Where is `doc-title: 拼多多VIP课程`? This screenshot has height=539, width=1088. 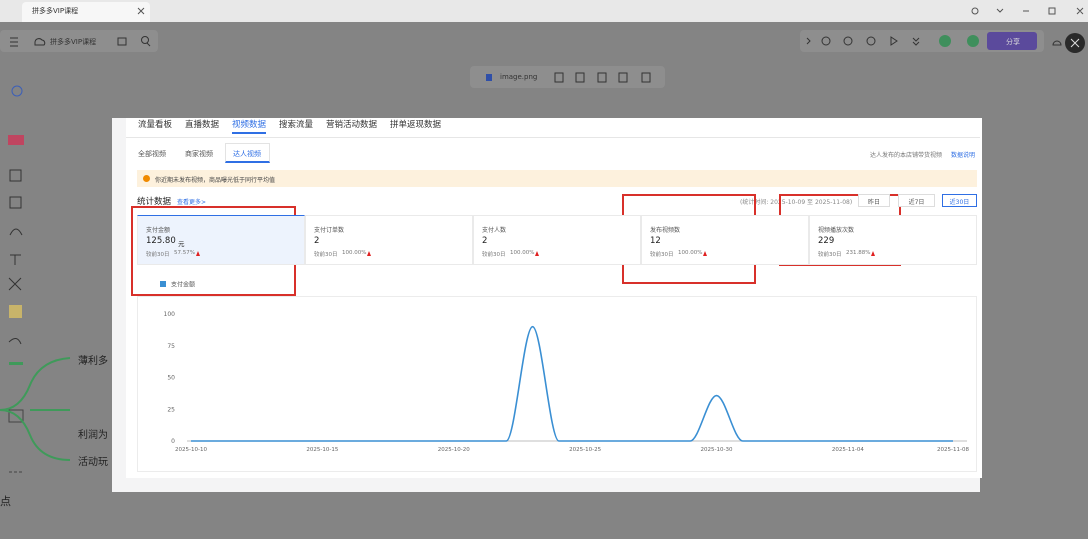 doc-title: 拼多多VIP课程 is located at coordinates (73, 42).